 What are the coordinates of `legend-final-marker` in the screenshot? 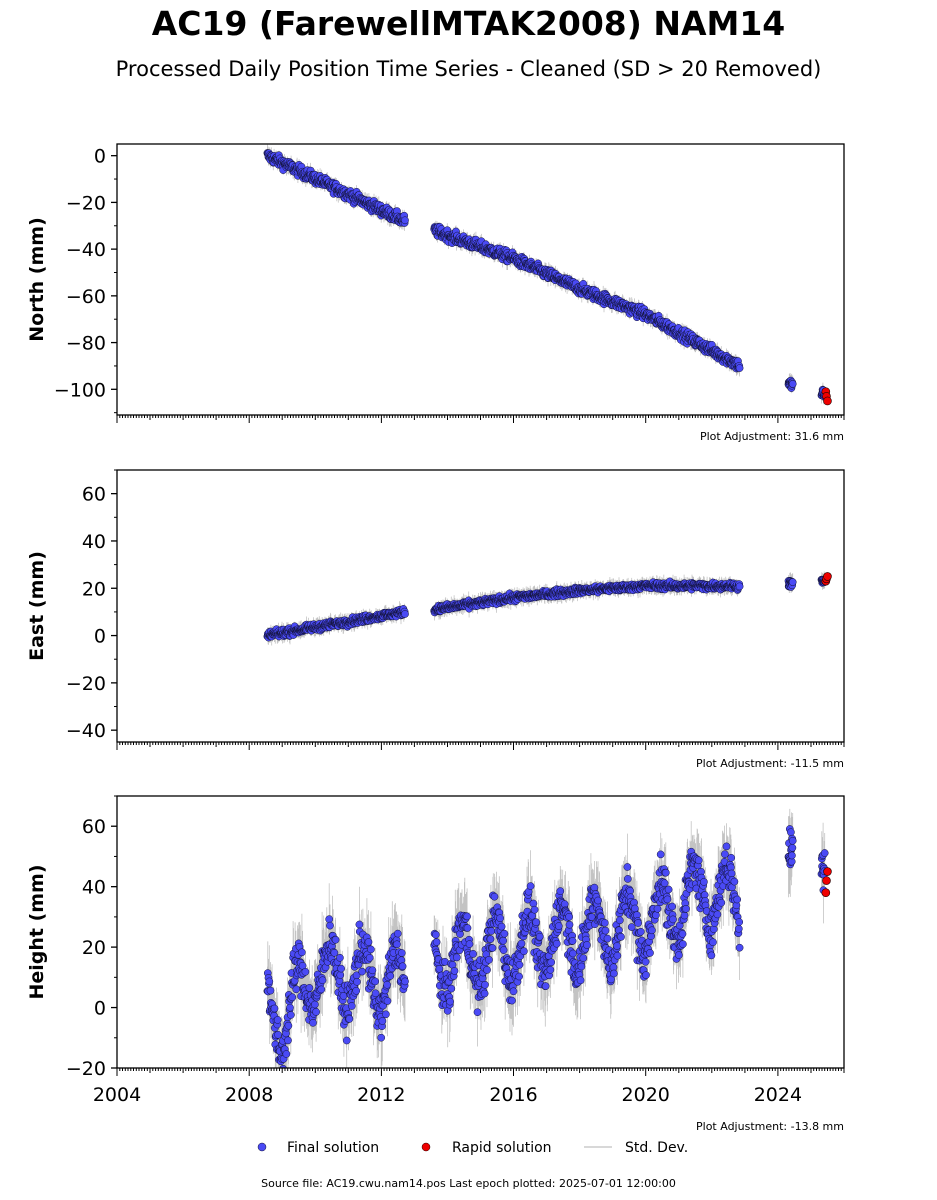 It's located at (262, 1147).